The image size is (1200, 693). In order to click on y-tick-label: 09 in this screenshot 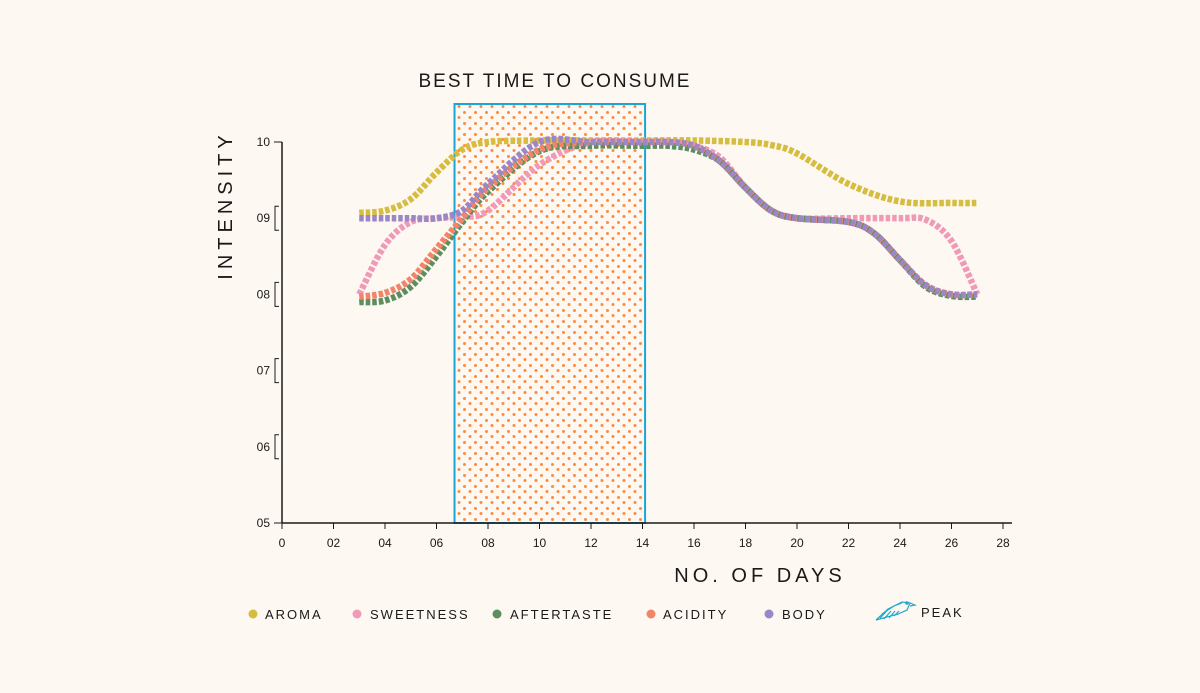, I will do `click(264, 218)`.